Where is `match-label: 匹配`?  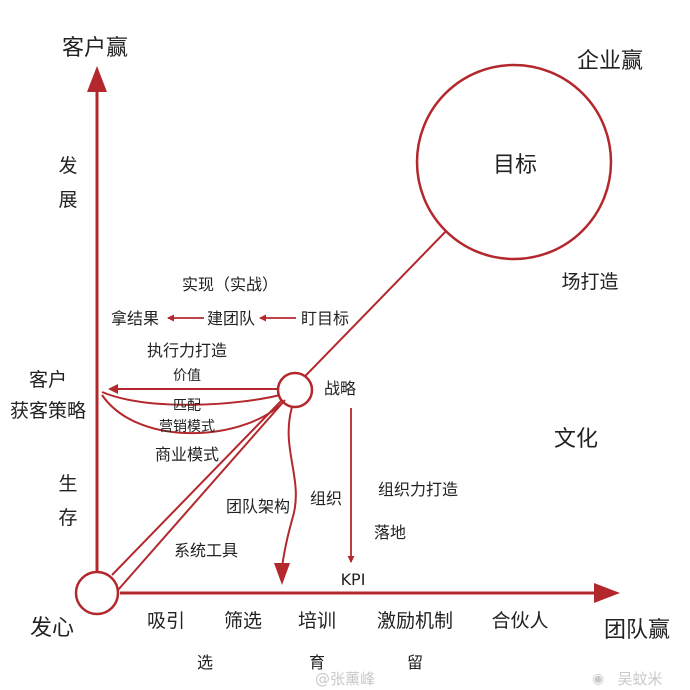 match-label: 匹配 is located at coordinates (187, 406).